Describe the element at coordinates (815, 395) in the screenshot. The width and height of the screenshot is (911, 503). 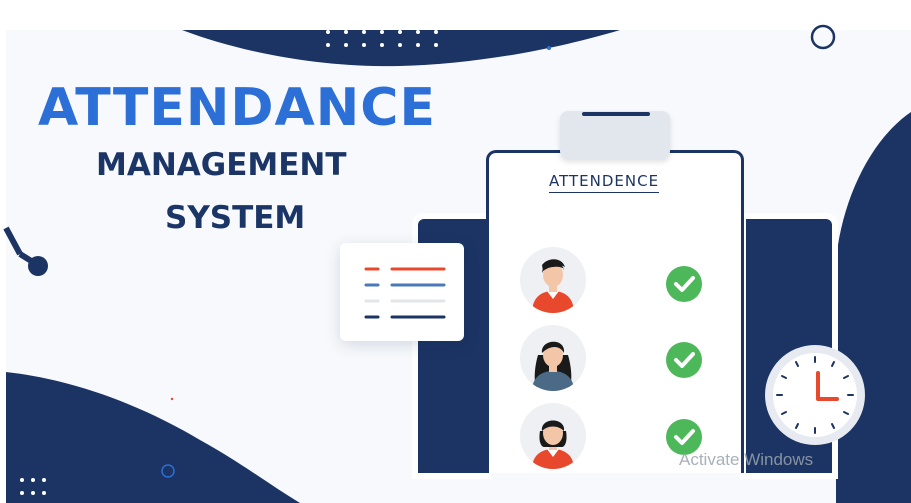
I see `clock-icon` at that location.